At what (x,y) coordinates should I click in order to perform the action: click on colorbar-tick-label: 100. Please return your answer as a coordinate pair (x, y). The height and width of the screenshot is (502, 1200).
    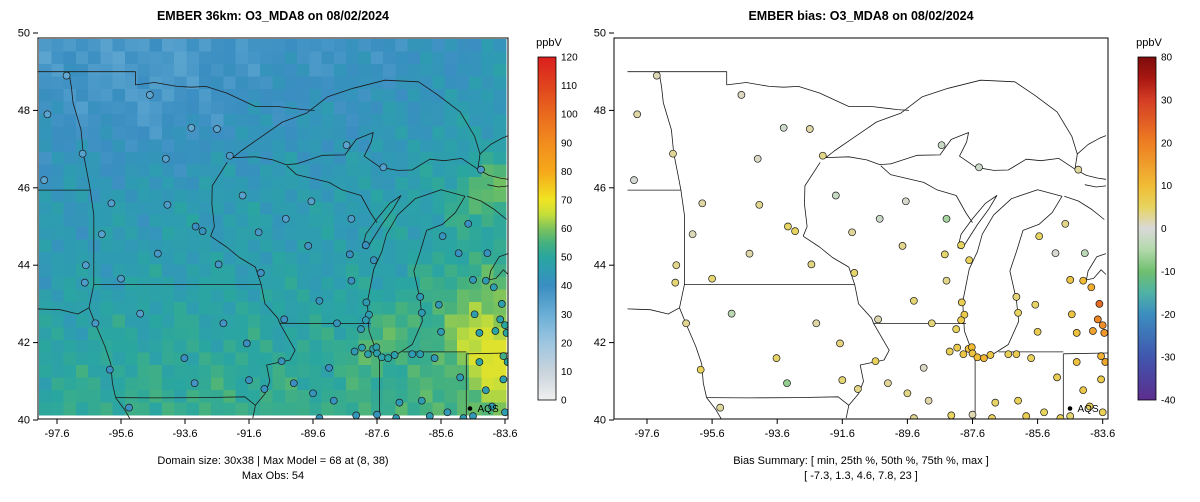
    Looking at the image, I should click on (569, 115).